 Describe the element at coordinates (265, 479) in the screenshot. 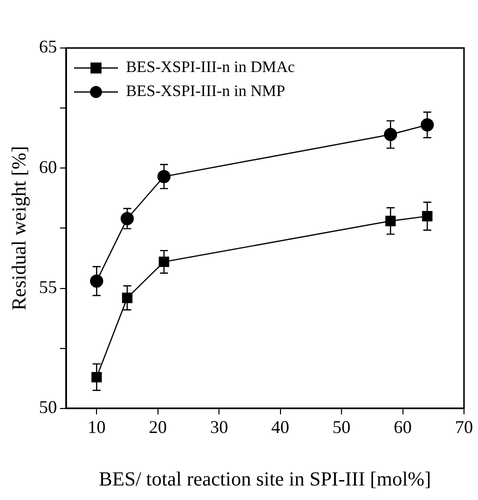

I see `x-axis-title: BES/ total reaction site in SPI-III [mol%]` at that location.